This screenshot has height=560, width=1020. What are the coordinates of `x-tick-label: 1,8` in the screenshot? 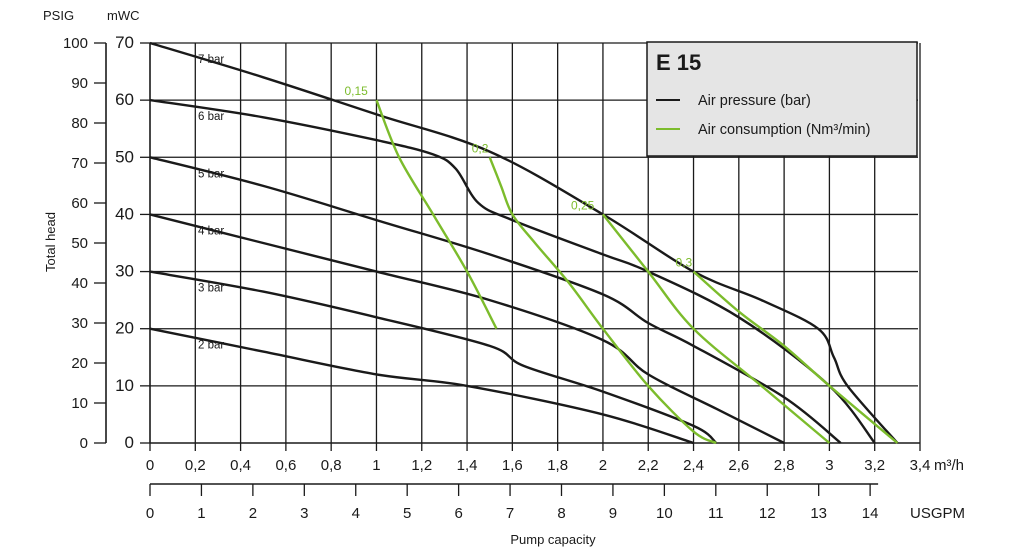 It's located at (557, 465).